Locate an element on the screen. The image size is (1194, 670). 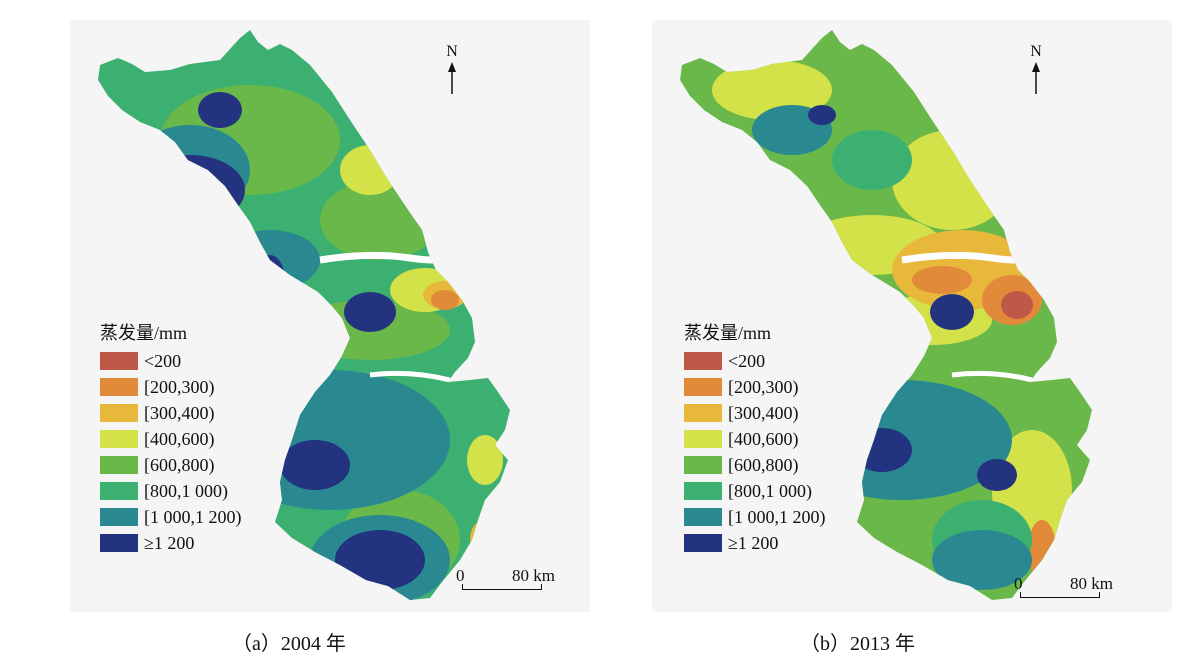
panel-a-scale-bar: 0 80 km is located at coordinates (505, 578).